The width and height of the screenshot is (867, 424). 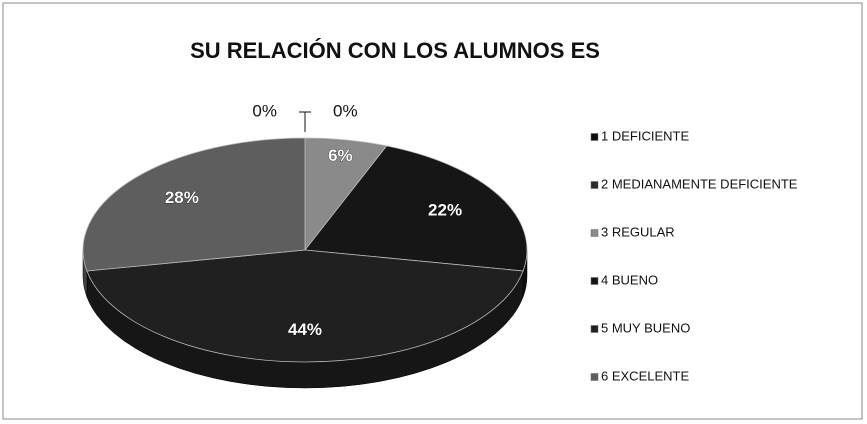 What do you see at coordinates (629, 279) in the screenshot?
I see `legend-label: 4 BUENO` at bounding box center [629, 279].